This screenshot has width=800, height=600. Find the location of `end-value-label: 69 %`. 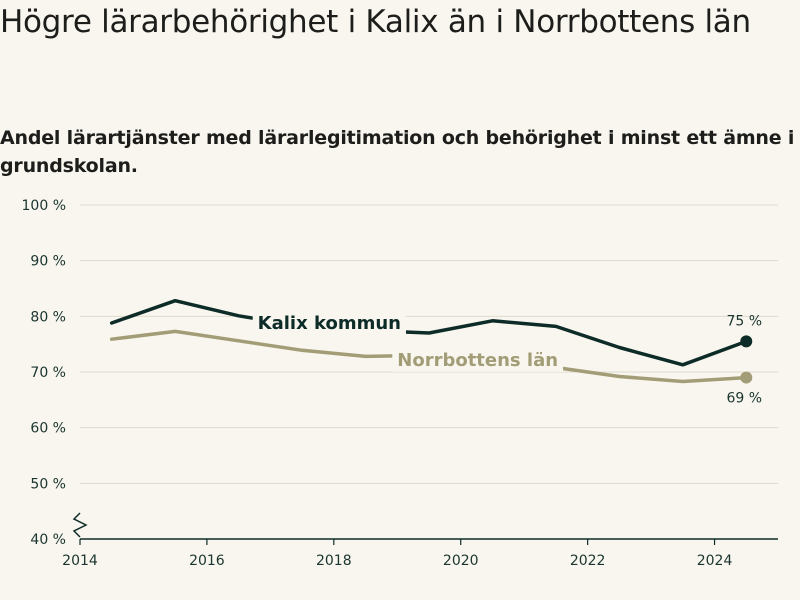

end-value-label: 69 % is located at coordinates (744, 399).